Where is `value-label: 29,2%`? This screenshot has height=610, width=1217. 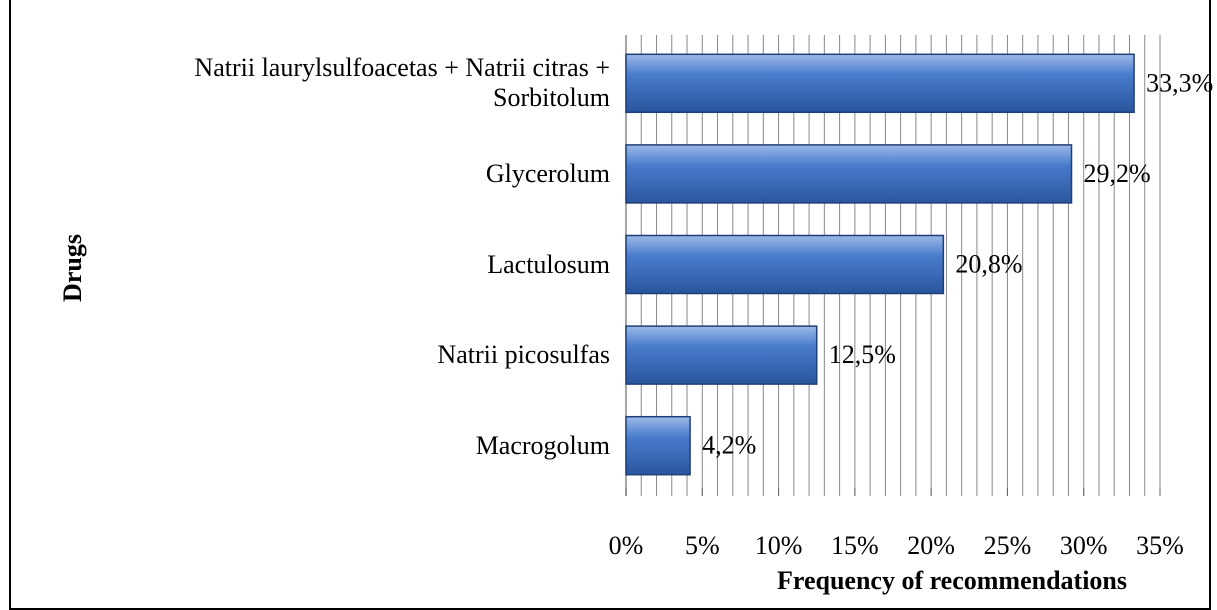 value-label: 29,2% is located at coordinates (1117, 173).